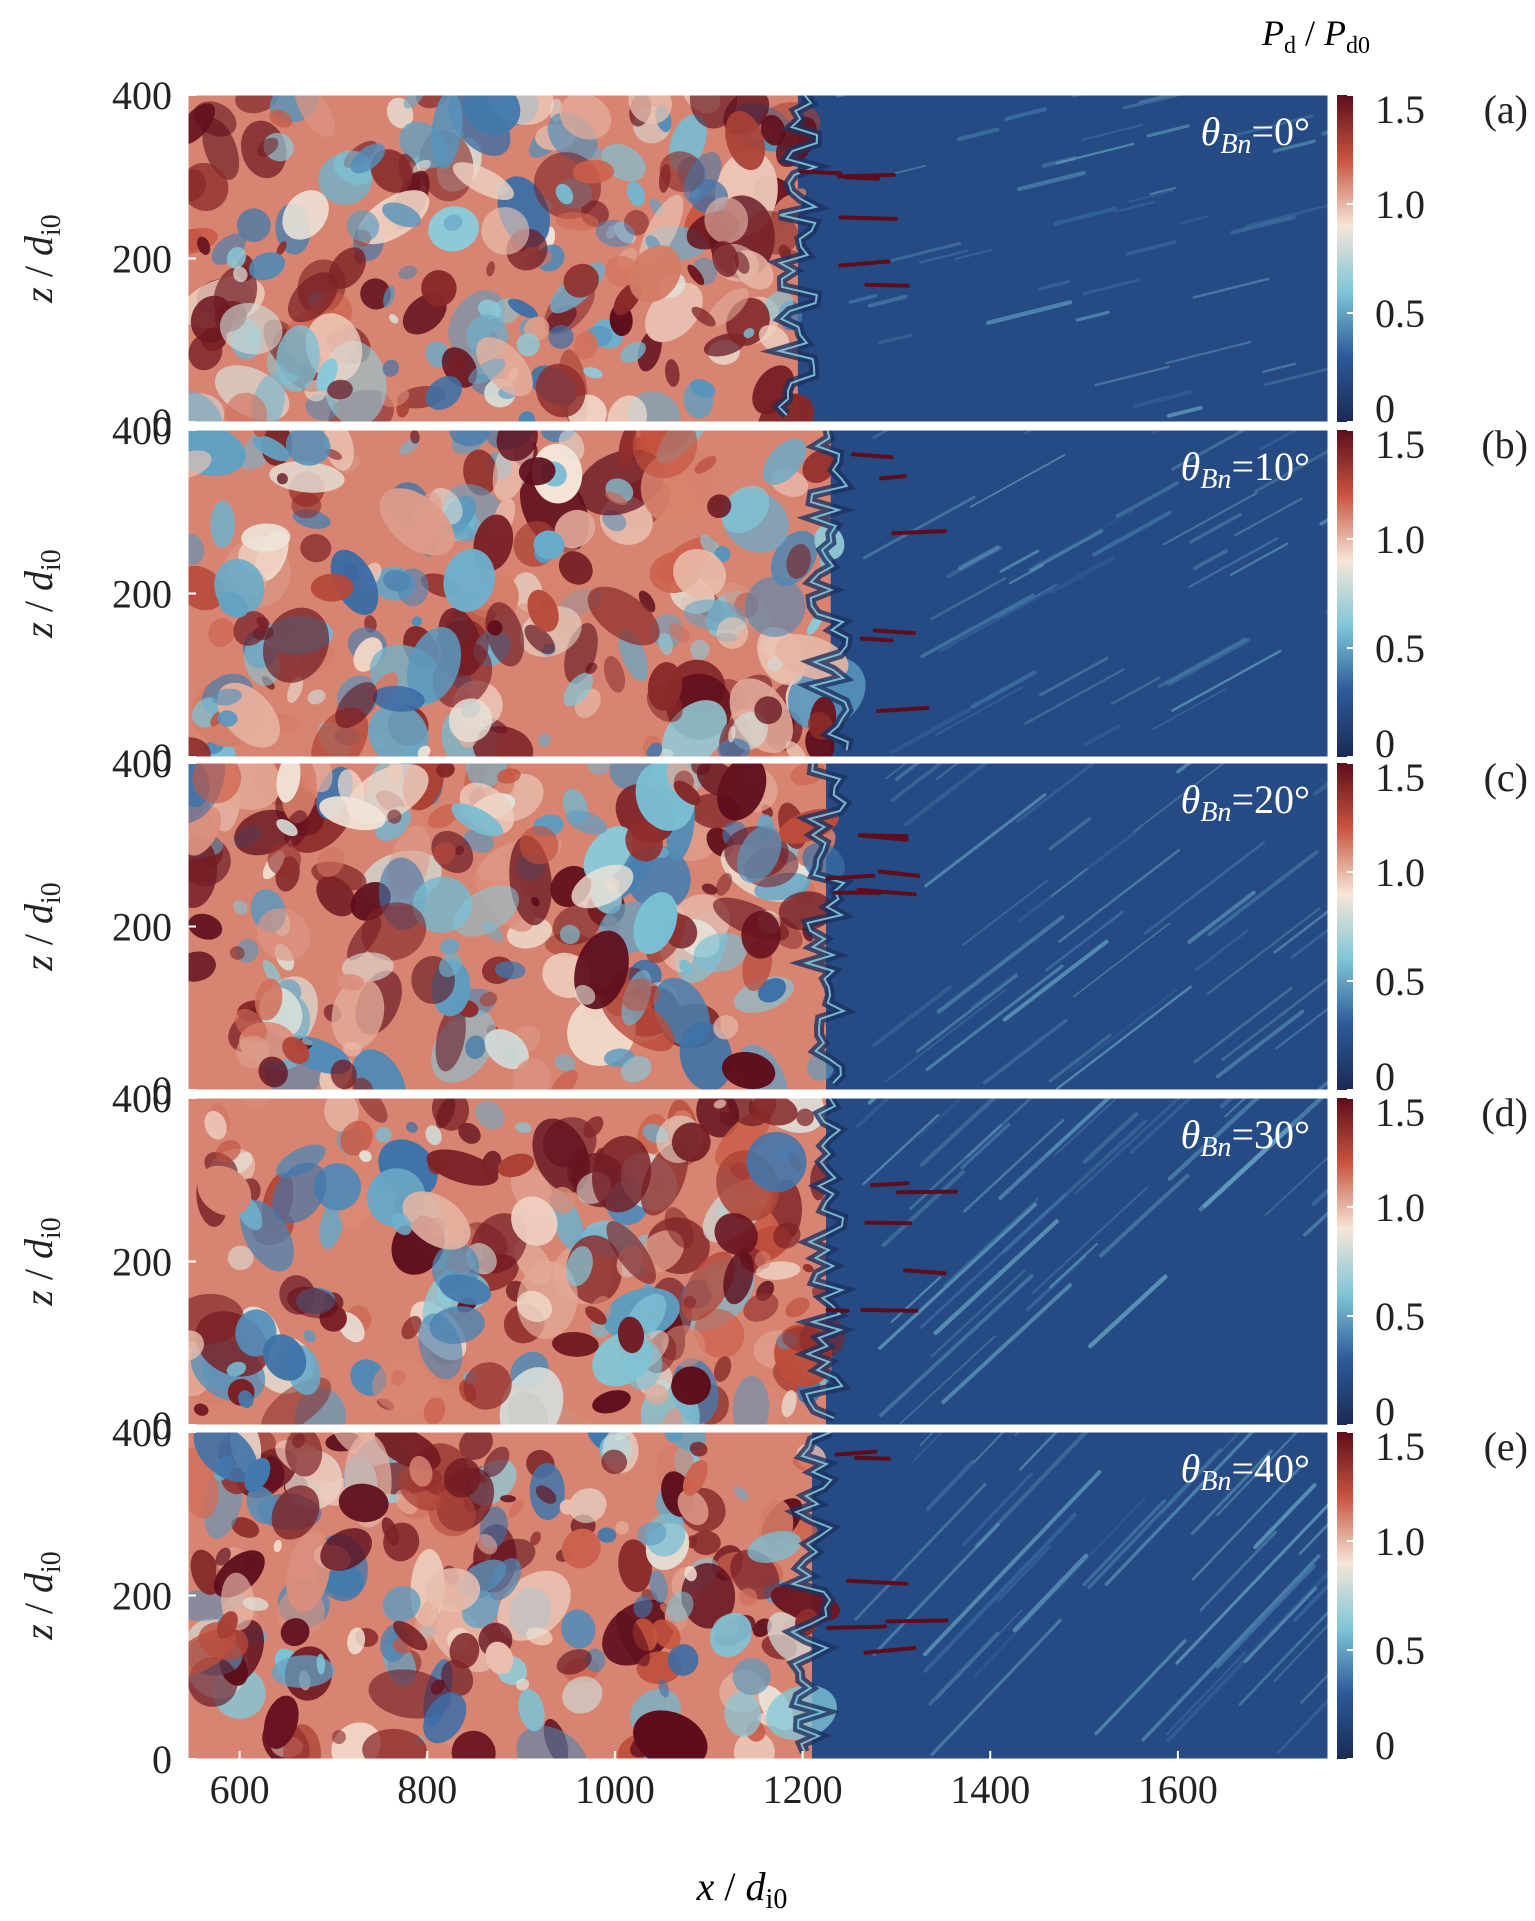 The height and width of the screenshot is (1921, 1535). I want to click on theta-annotation: θBn=0°, so click(1255, 134).